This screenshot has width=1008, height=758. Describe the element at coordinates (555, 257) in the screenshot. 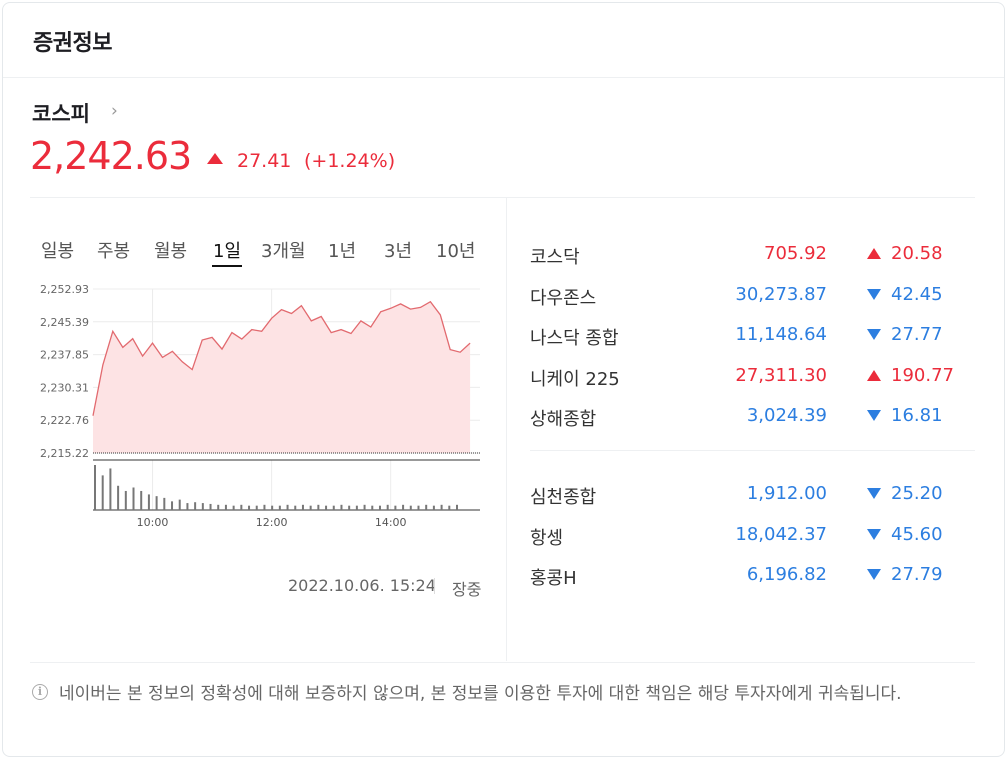

I see `index-name: 코스닥` at that location.